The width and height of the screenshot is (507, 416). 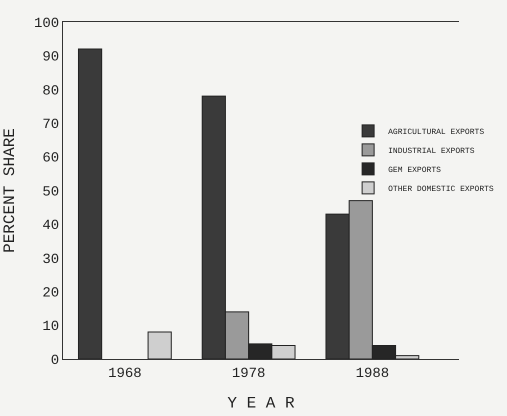 I want to click on x-tick-label: 1988, so click(x=373, y=374).